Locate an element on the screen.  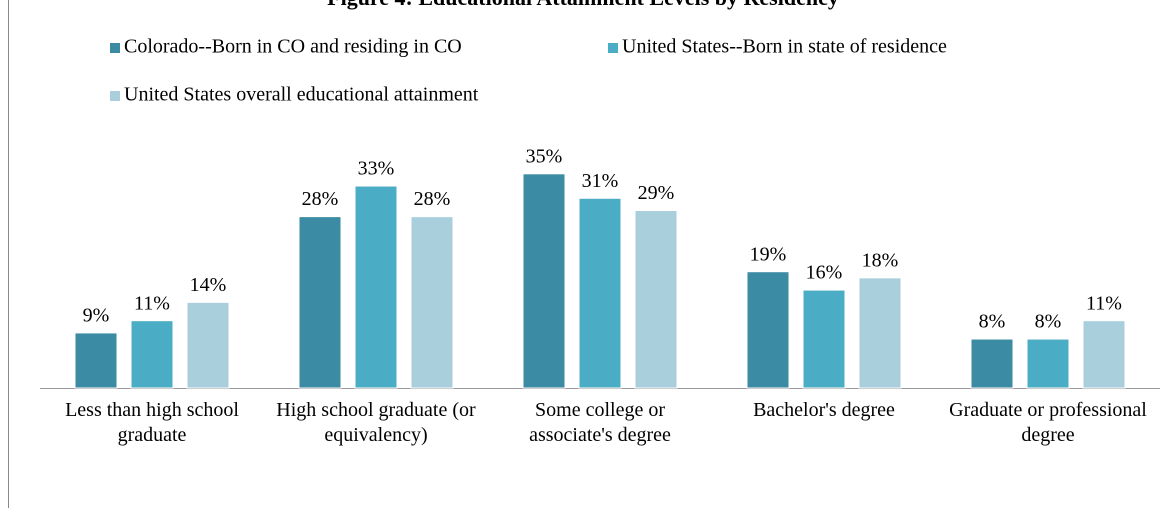
x-tick-label: Graduate or professional degree is located at coordinates (1048, 422).